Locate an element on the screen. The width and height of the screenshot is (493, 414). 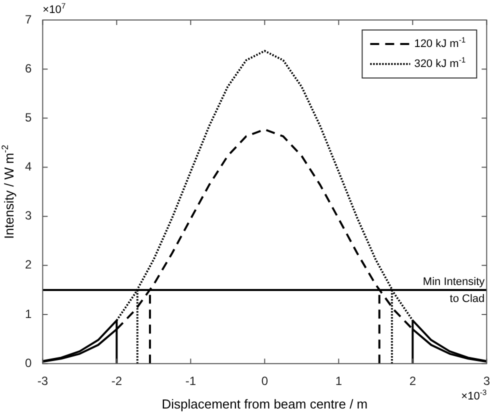
x-tick-label: -1 is located at coordinates (190, 381).